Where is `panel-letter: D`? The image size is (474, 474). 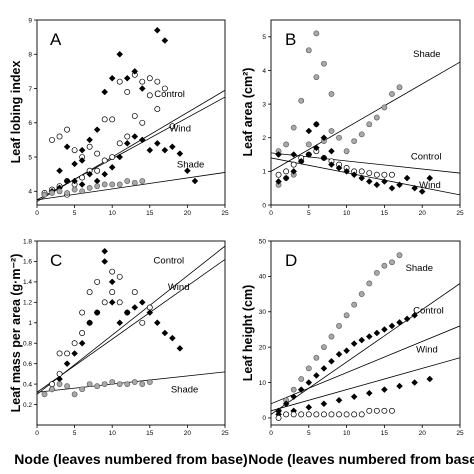
panel-letter: D is located at coordinates (291, 260).